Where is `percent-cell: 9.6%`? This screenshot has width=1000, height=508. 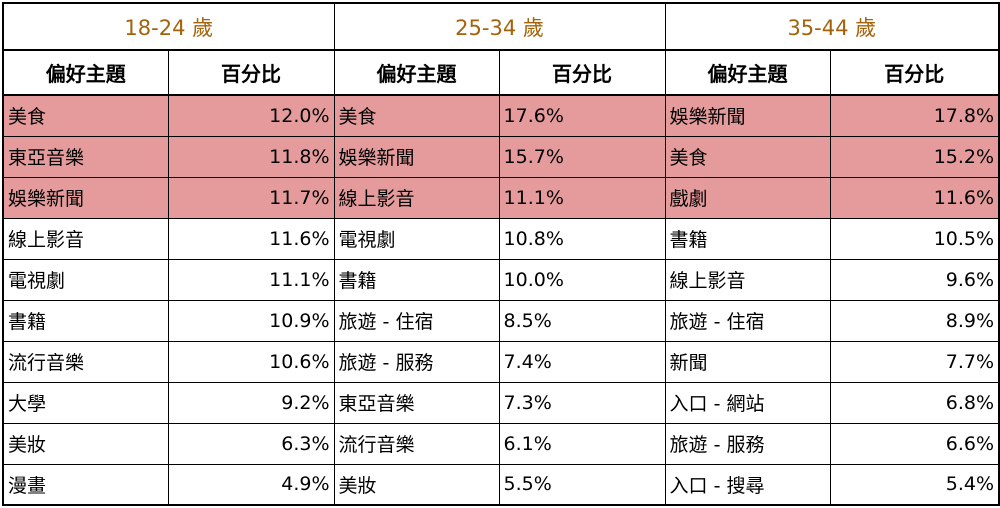 percent-cell: 9.6% is located at coordinates (914, 279).